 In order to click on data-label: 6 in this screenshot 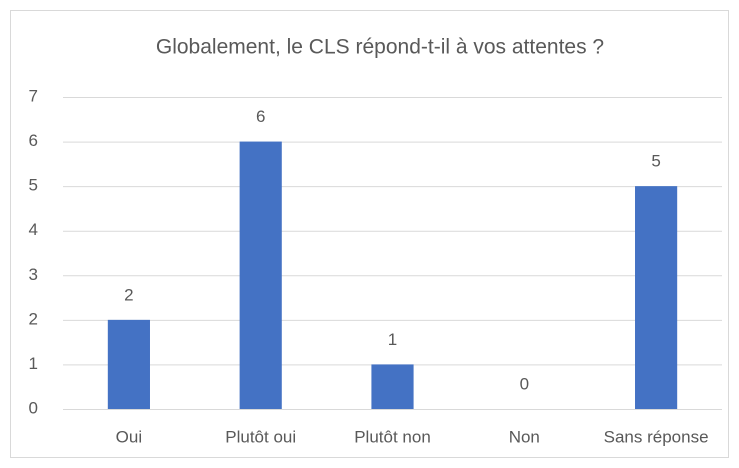, I will do `click(260, 116)`.